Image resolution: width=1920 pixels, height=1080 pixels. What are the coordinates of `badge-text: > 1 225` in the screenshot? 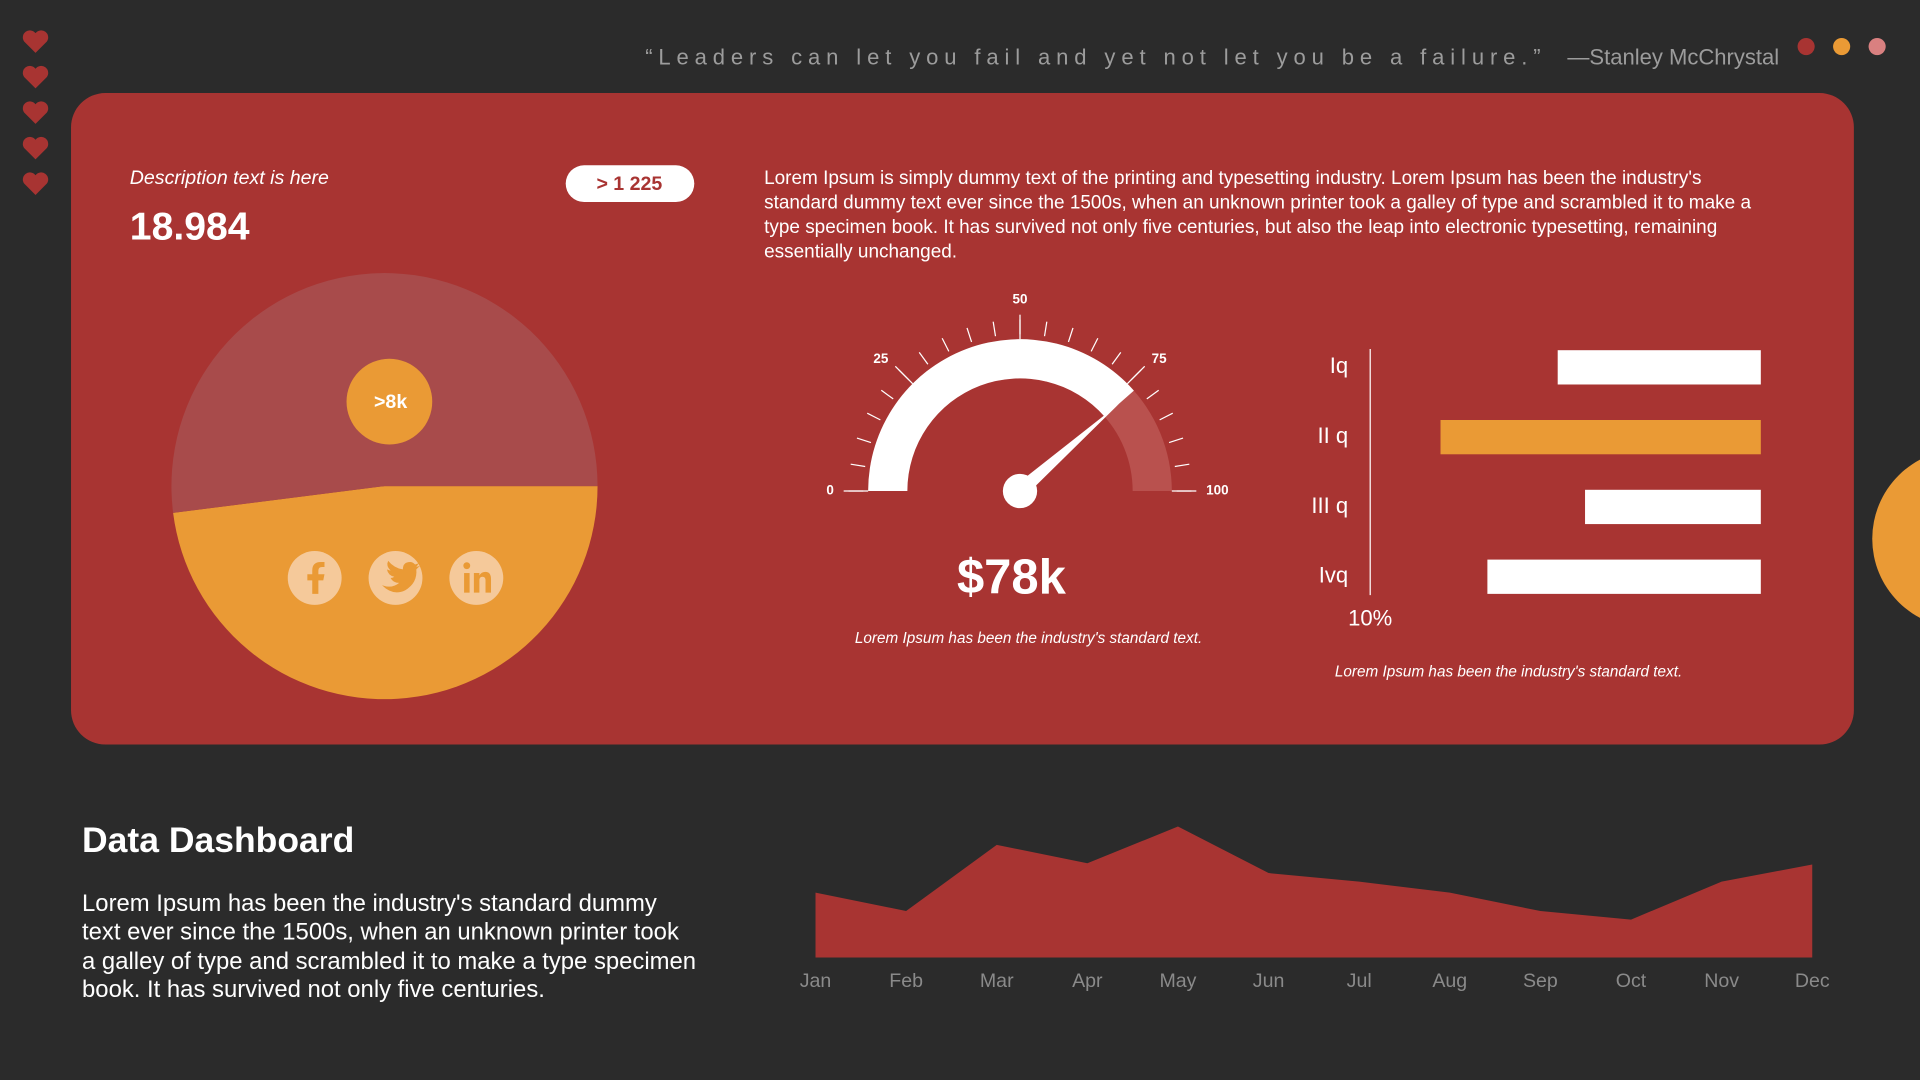 It's located at (629, 184).